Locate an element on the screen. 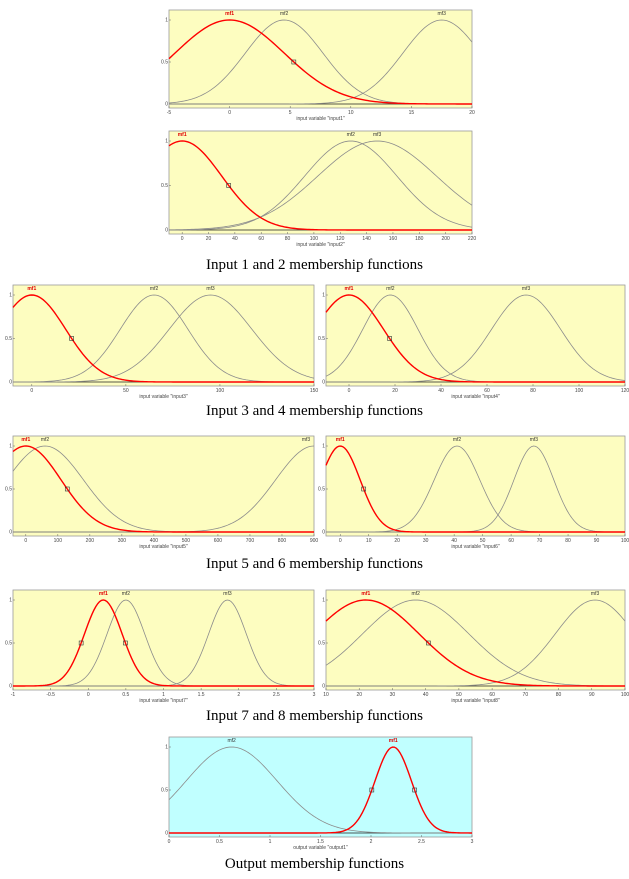 This screenshot has width=629, height=879. x-tick-label: 100 is located at coordinates (625, 541).